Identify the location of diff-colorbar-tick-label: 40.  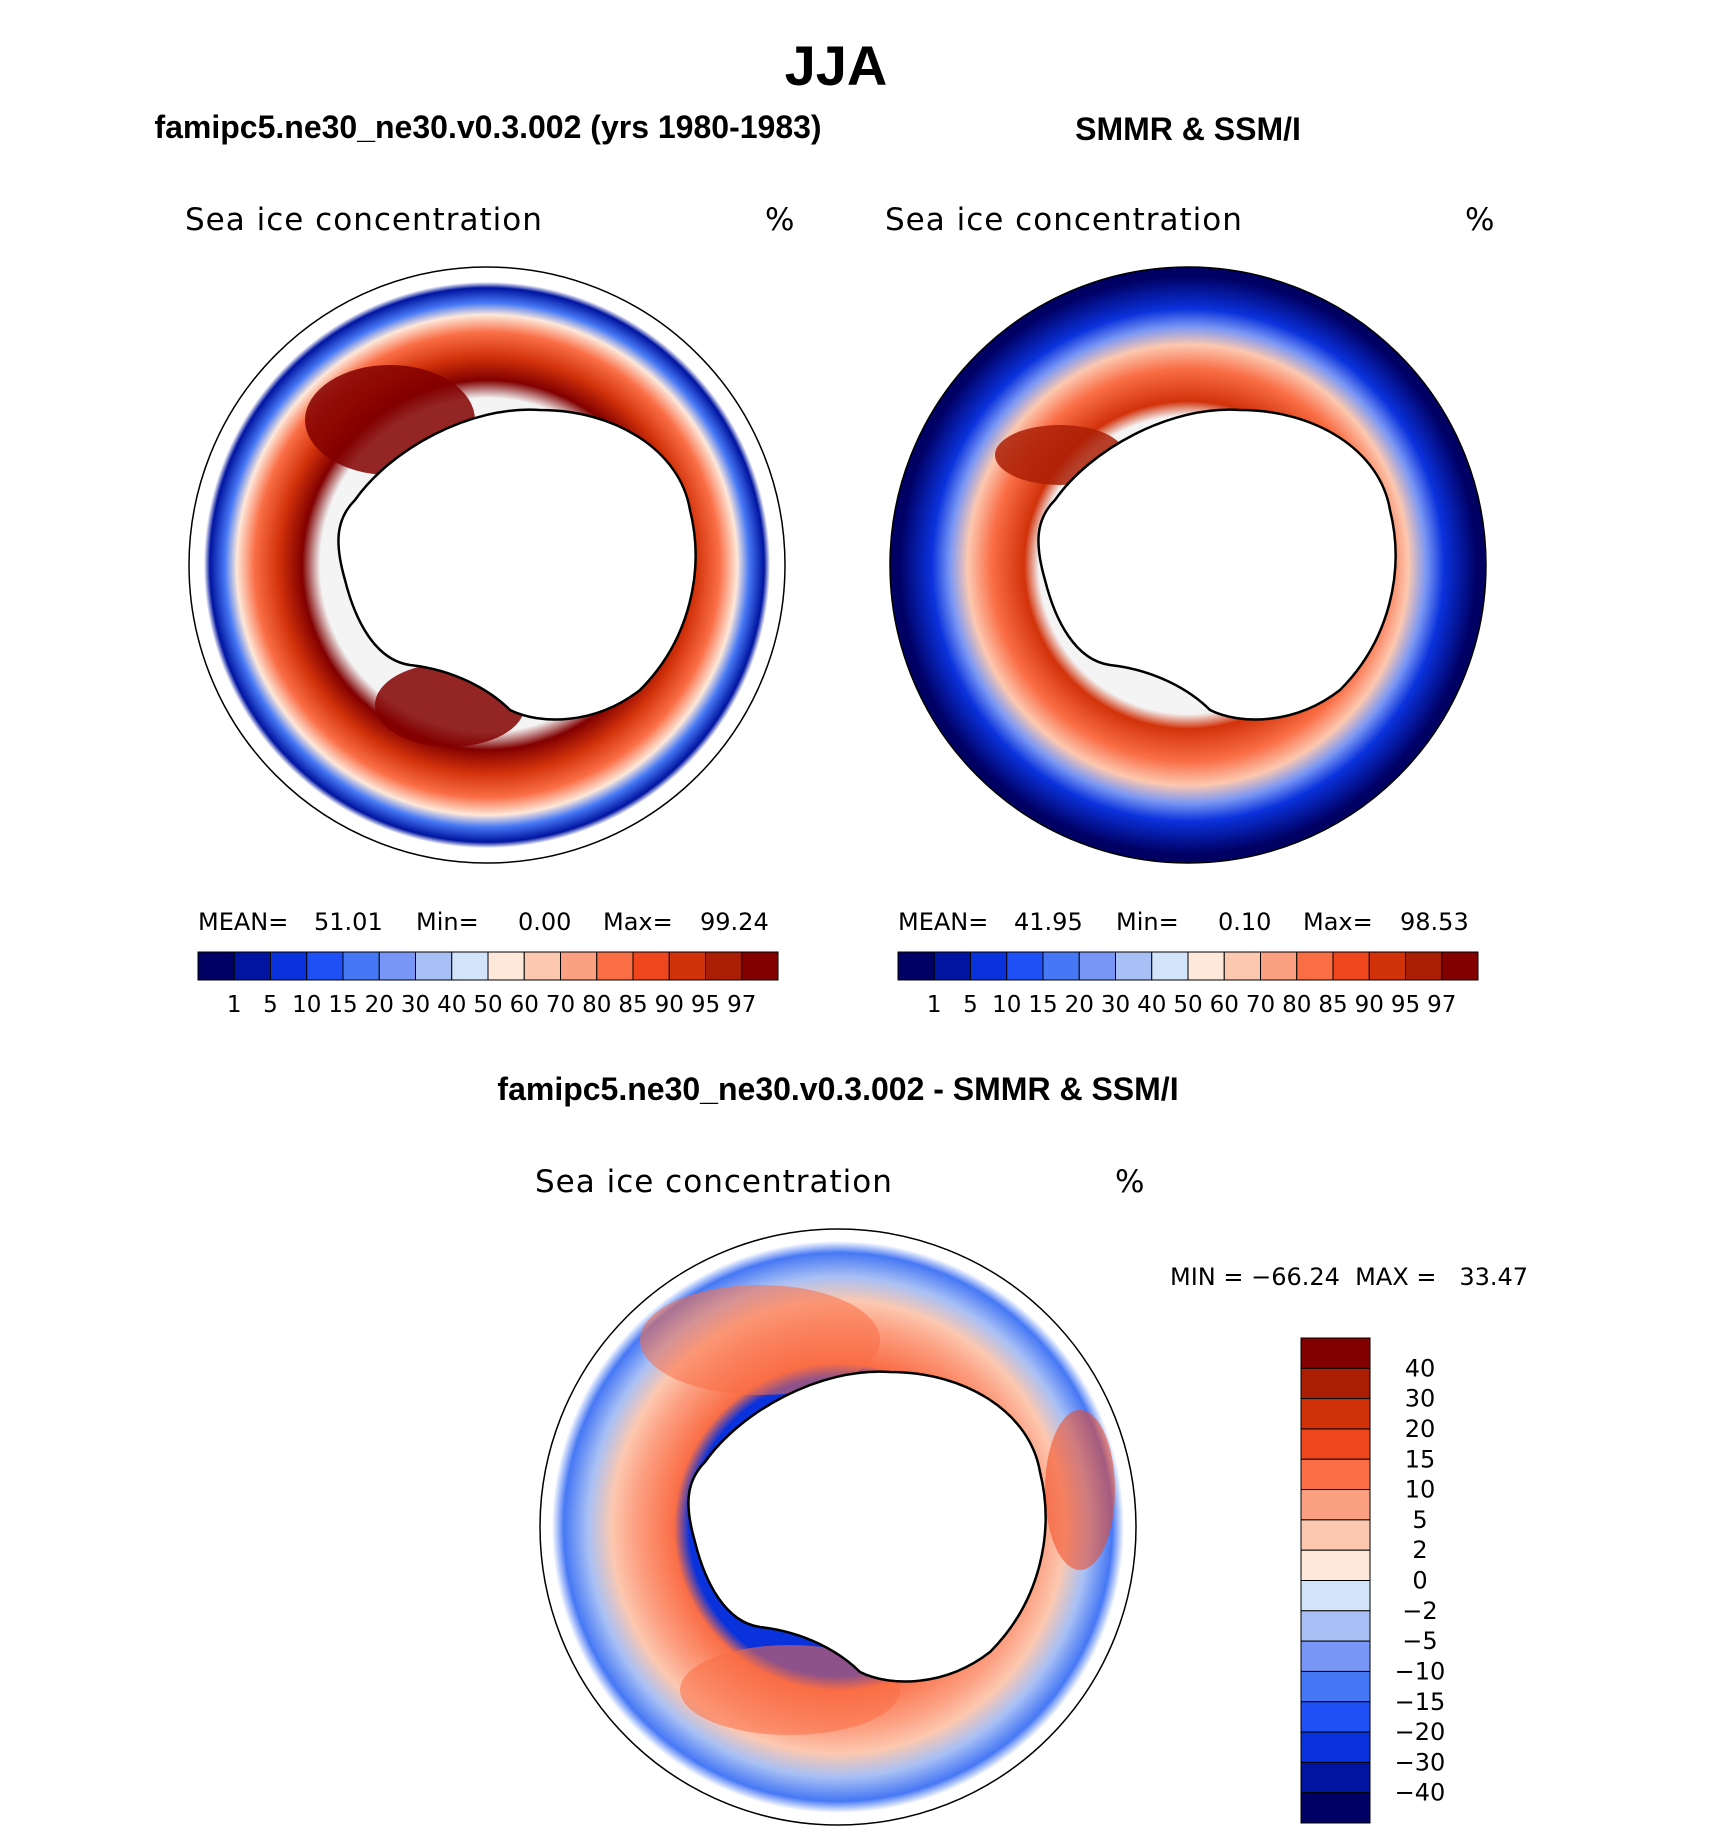
(1420, 1368).